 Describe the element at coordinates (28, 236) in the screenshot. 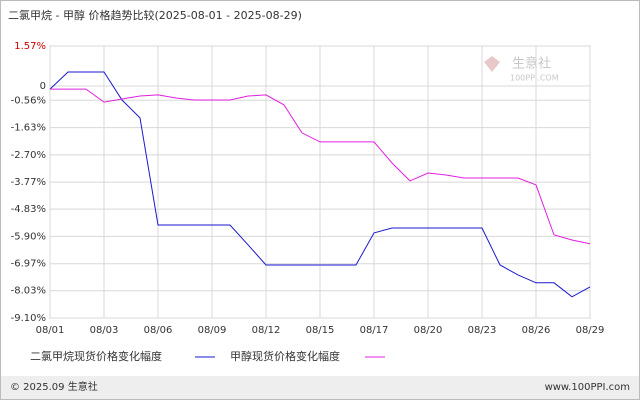

I see `y-tick-label: -5.90%` at that location.